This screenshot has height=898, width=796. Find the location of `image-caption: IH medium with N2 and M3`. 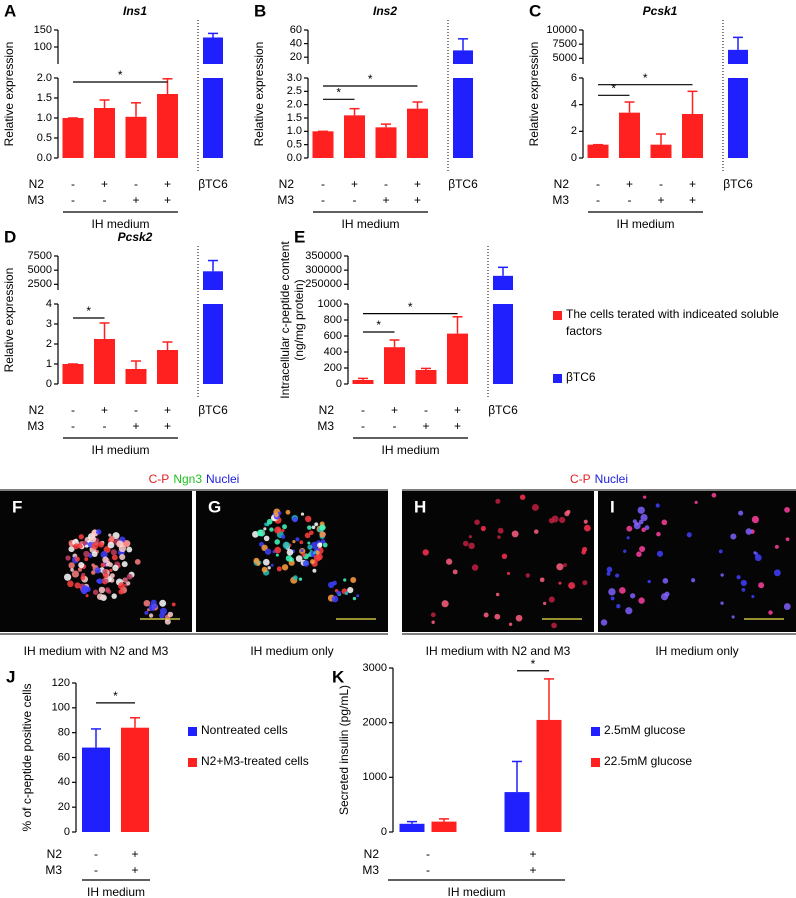

image-caption: IH medium with N2 and M3 is located at coordinates (498, 651).